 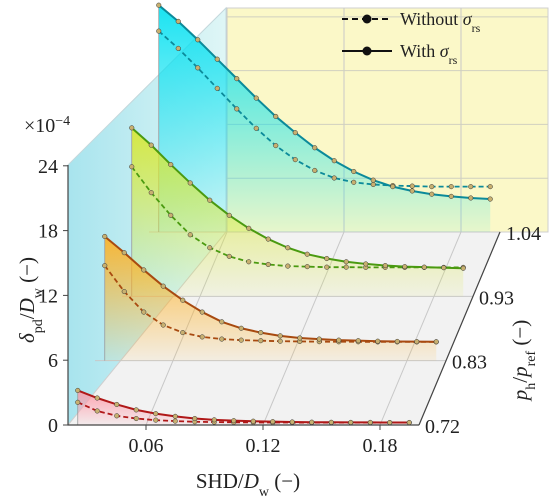 What do you see at coordinates (48, 232) in the screenshot?
I see `y-tick-label: 18` at bounding box center [48, 232].